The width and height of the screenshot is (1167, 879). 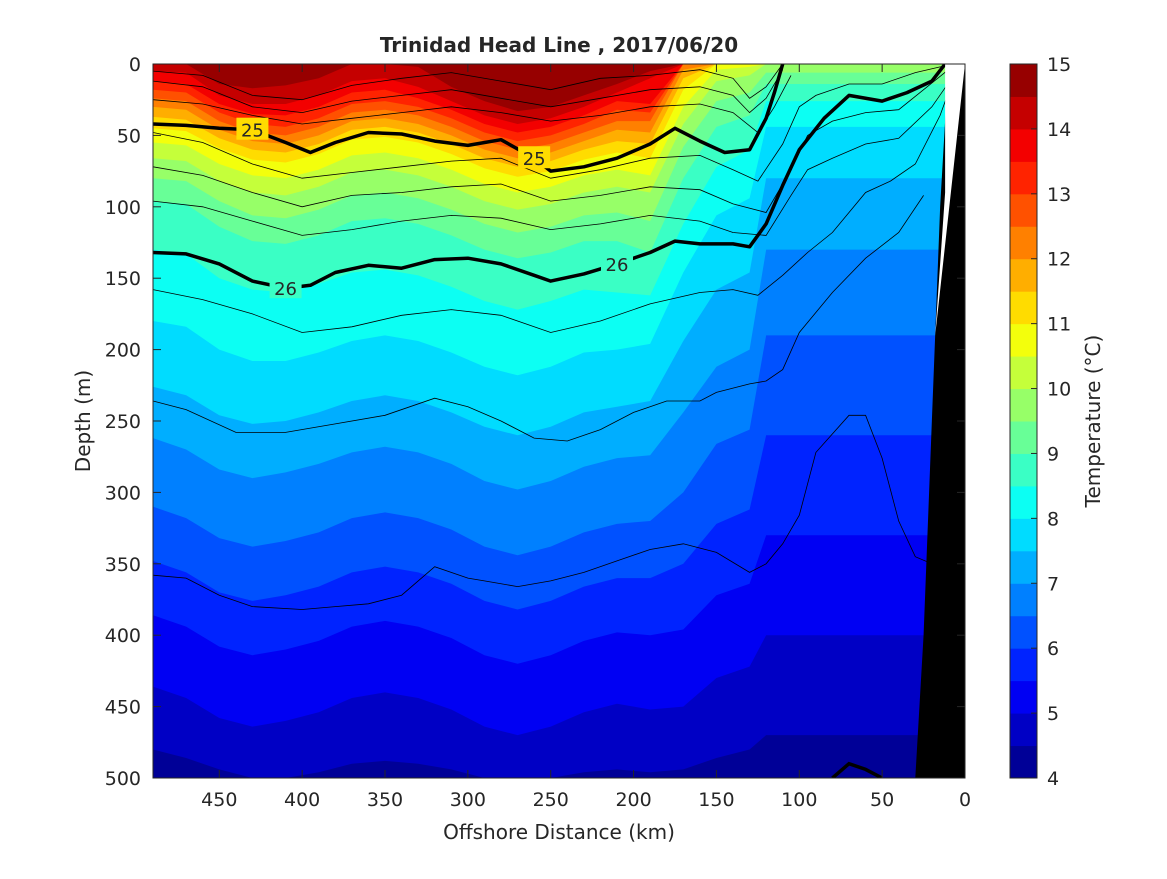 I want to click on x-tick-label: 50, so click(x=882, y=800).